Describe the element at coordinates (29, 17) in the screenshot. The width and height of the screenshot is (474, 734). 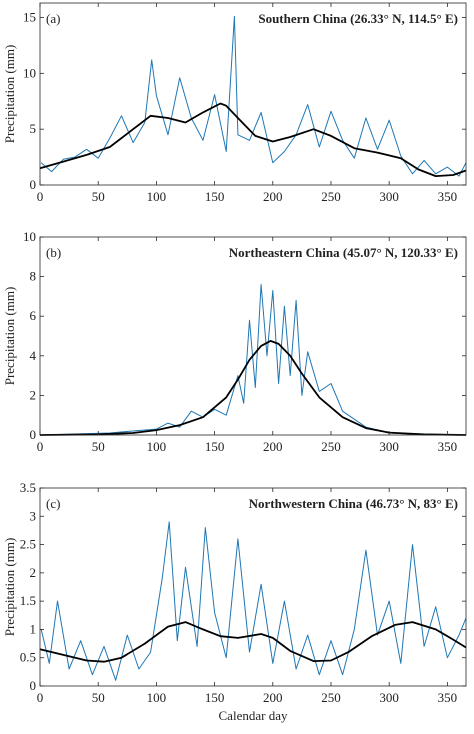
I see `y-tick-label: 15` at that location.